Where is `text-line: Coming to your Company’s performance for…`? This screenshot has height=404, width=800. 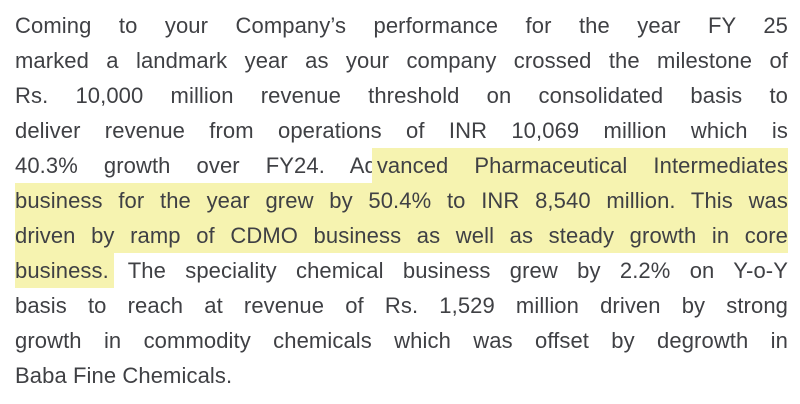 text-line: Coming to your Company’s performance for… is located at coordinates (401, 25).